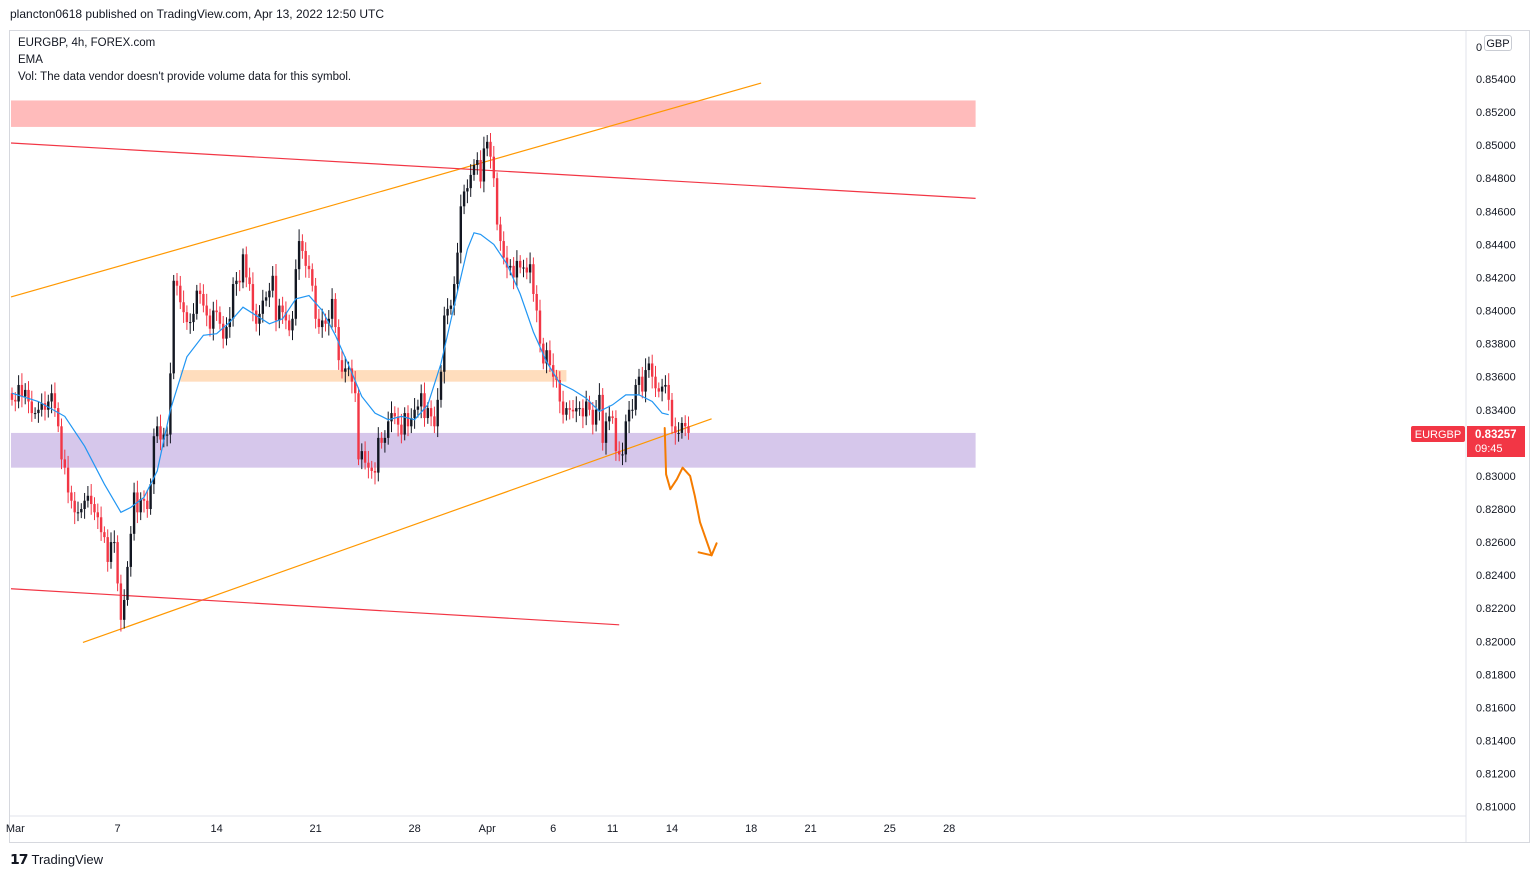 This screenshot has width=1540, height=878. Describe the element at coordinates (30, 60) in the screenshot. I see `ema-indicator-label: EMA` at that location.